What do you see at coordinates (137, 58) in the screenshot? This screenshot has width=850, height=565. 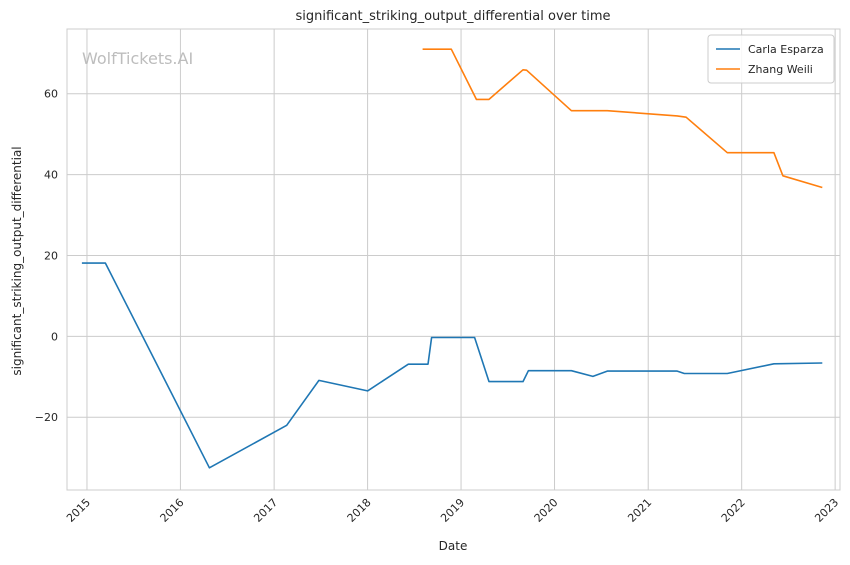 I see `watermark: WolfTickets.AI` at bounding box center [137, 58].